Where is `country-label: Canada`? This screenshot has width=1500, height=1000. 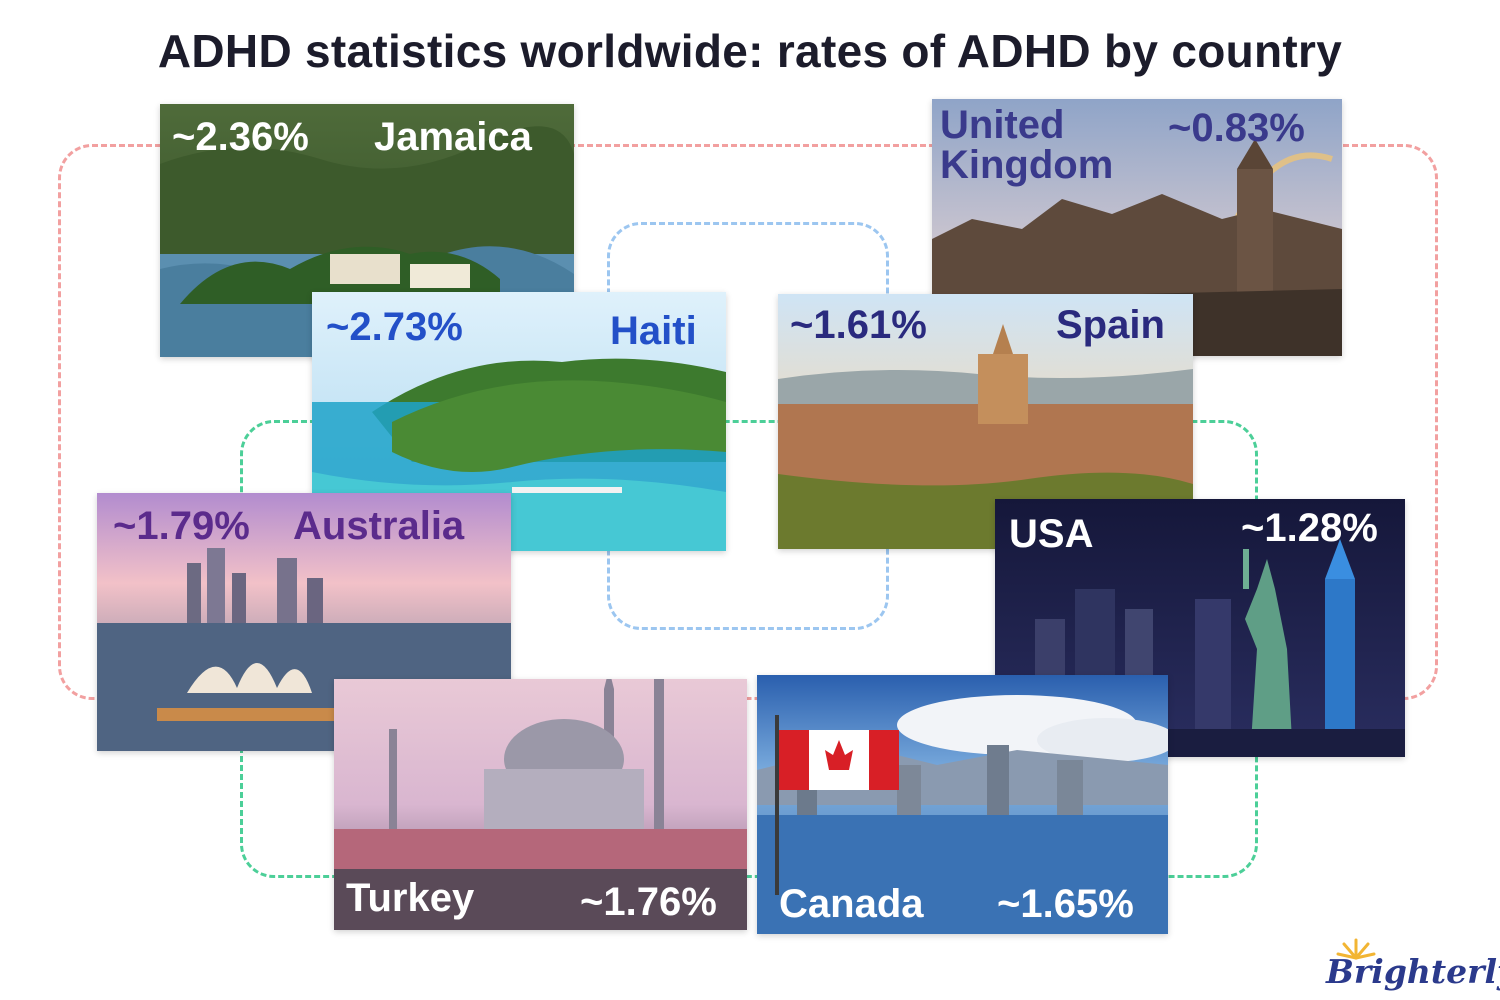
country-label: Canada is located at coordinates (851, 904).